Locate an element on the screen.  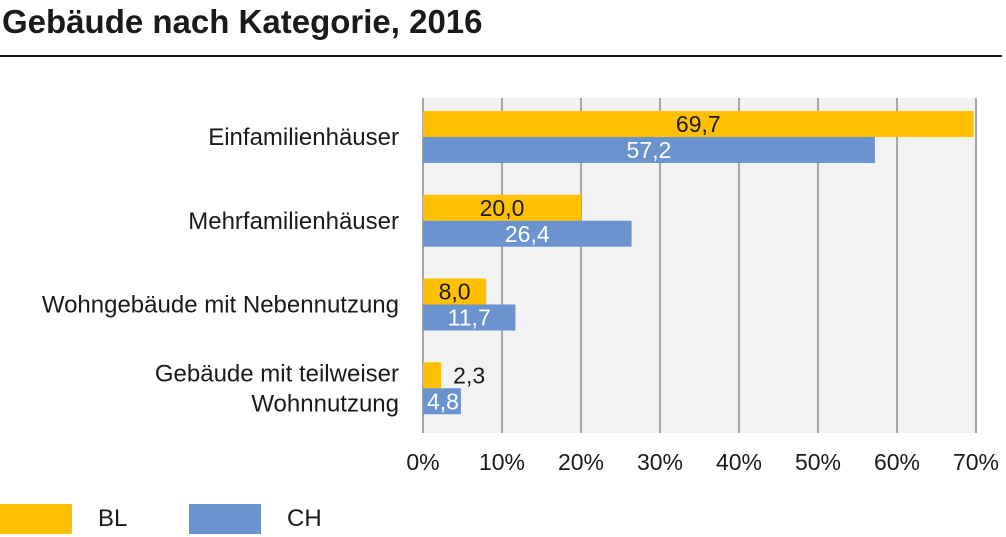
value-label-ch: 4,8 is located at coordinates (443, 401).